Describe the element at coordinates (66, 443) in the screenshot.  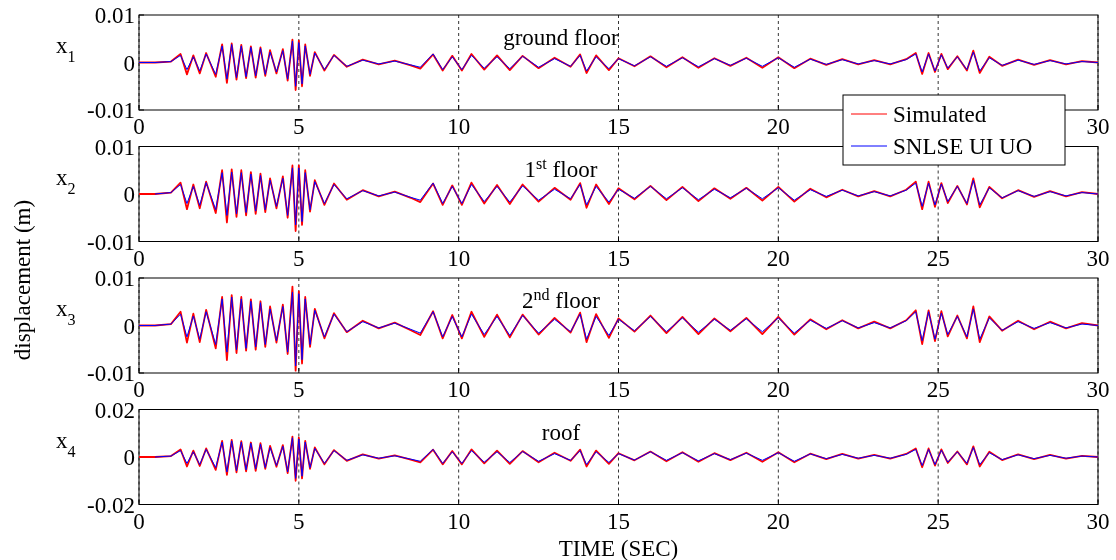
I see `y-axis-title: x$_{4}$` at that location.